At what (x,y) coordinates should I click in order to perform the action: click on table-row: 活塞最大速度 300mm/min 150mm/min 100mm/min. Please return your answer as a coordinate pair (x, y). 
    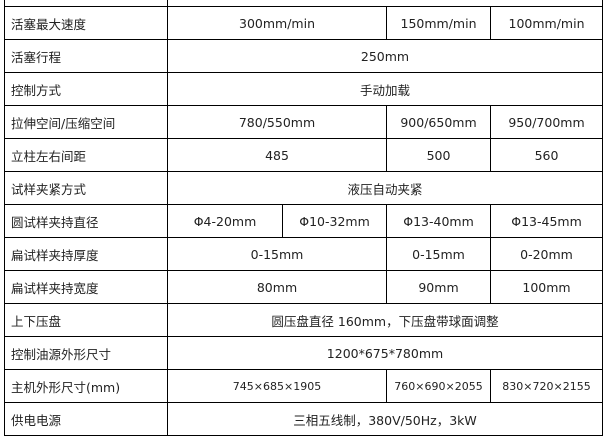
    Looking at the image, I should click on (303, 23).